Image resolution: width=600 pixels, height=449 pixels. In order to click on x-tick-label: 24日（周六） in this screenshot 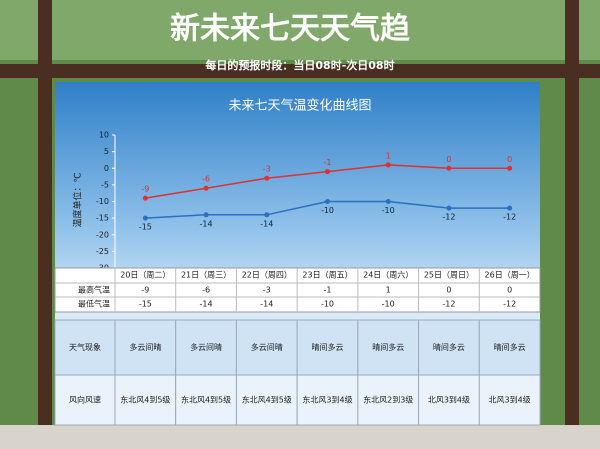, I will do `click(388, 275)`.